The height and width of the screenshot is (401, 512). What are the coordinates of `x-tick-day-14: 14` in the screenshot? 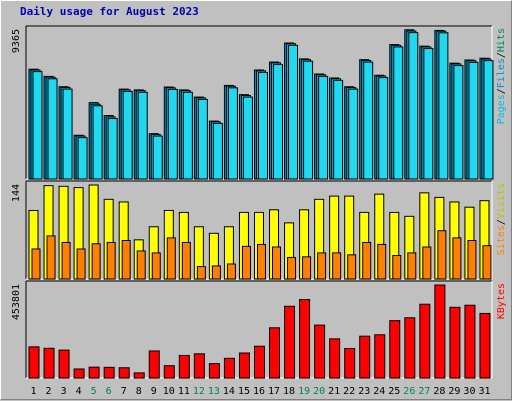 It's located at (229, 391).